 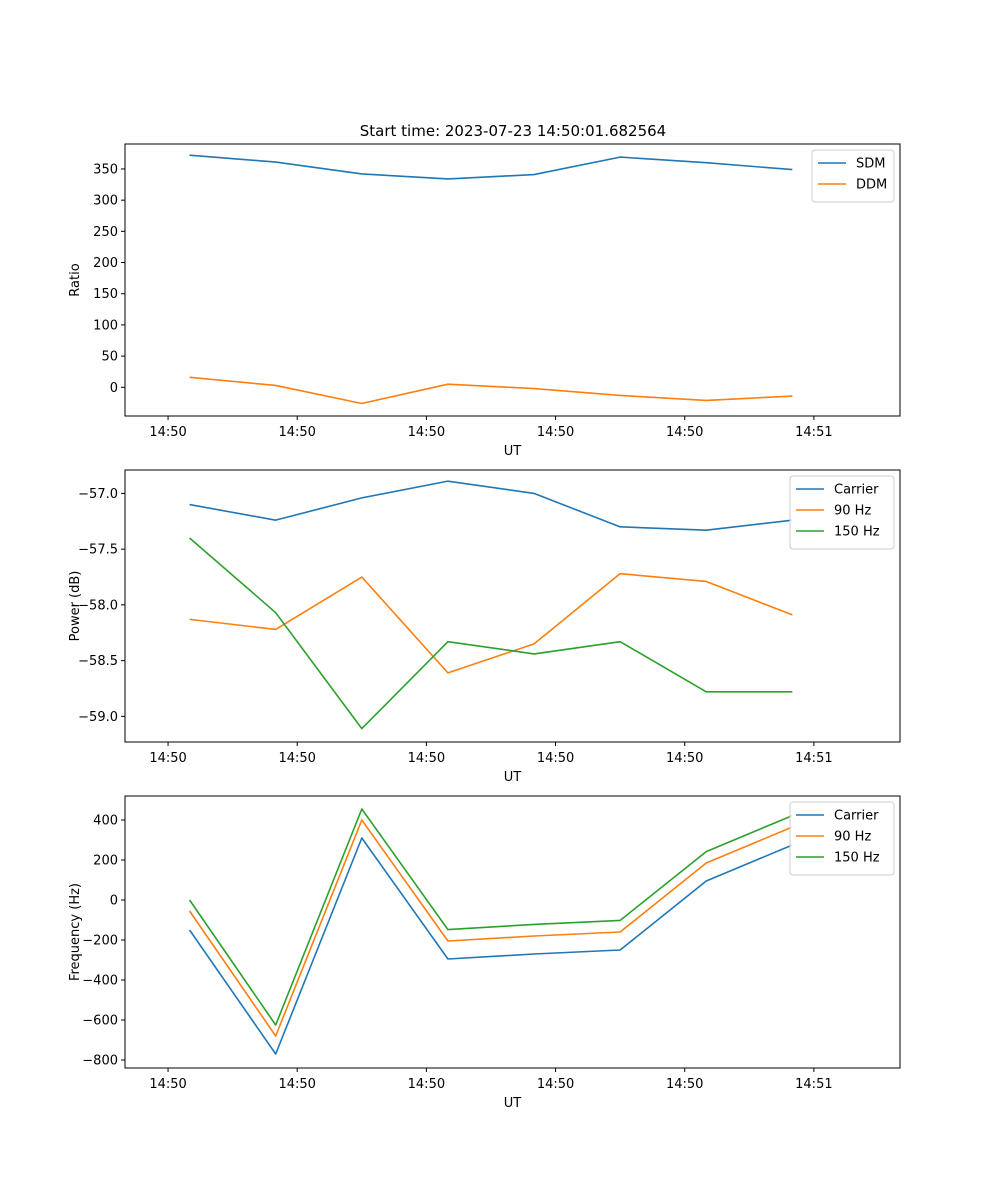 I want to click on p0-series-line-sdm, so click(x=491, y=167).